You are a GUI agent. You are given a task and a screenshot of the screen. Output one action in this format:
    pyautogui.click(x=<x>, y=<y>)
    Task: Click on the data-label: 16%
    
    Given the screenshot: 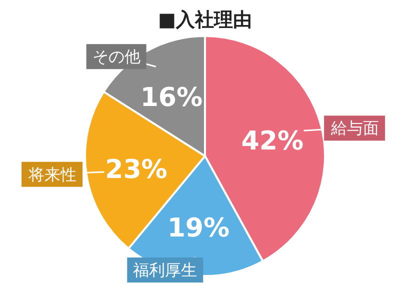 What is the action you would take?
    pyautogui.click(x=171, y=98)
    